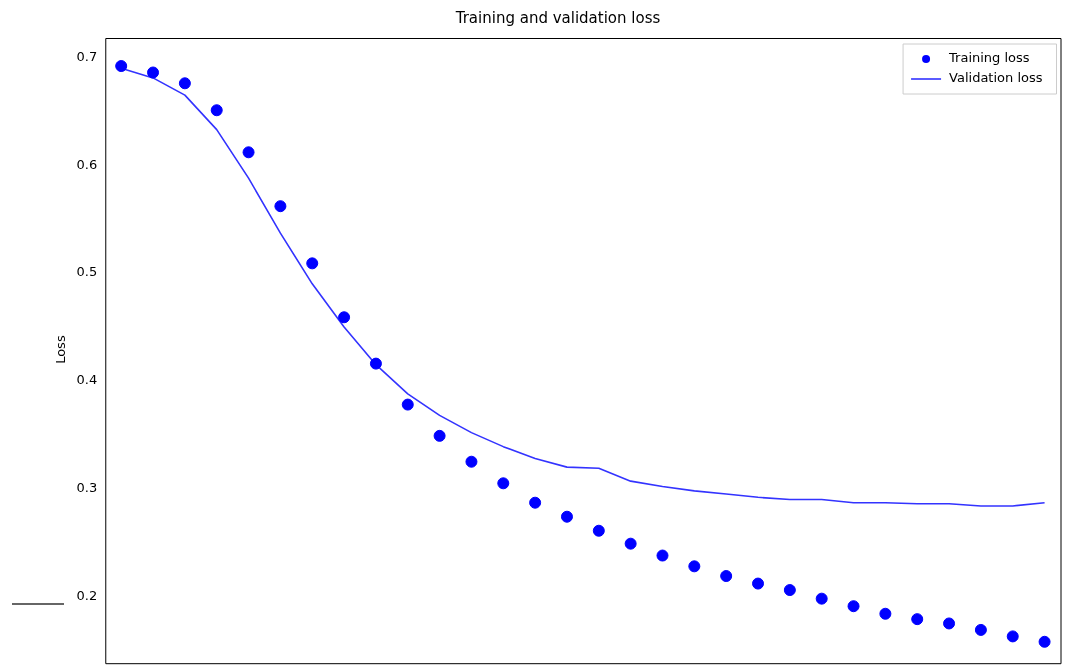 The image size is (1067, 672). I want to click on y-tick-label: 0.6, so click(87, 164).